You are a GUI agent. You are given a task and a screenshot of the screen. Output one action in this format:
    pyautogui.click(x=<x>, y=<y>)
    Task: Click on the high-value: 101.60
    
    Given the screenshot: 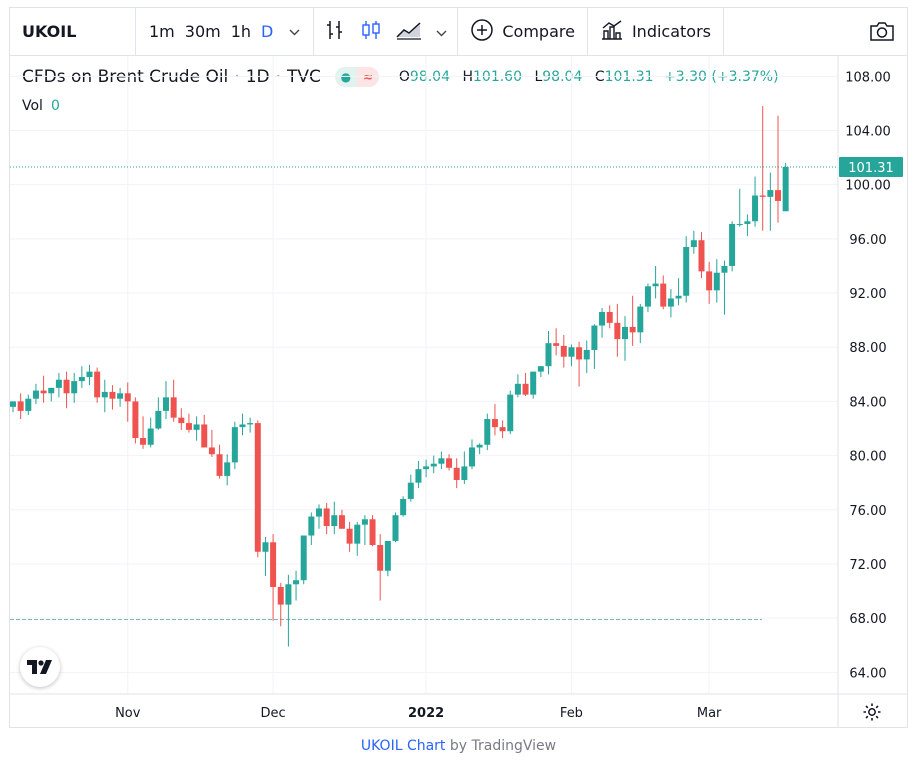 What is the action you would take?
    pyautogui.click(x=497, y=77)
    